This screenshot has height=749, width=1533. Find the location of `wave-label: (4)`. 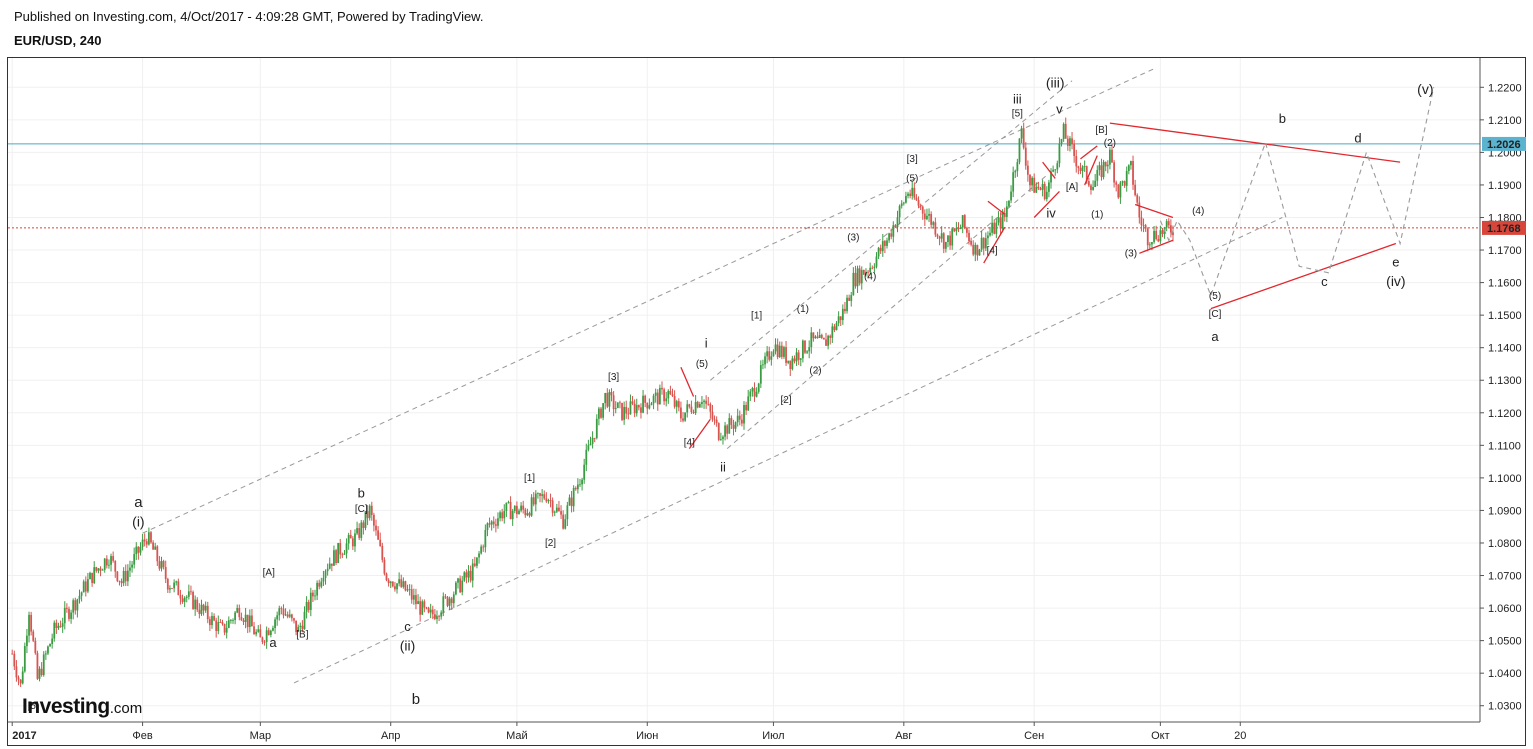

wave-label: (4) is located at coordinates (870, 276).